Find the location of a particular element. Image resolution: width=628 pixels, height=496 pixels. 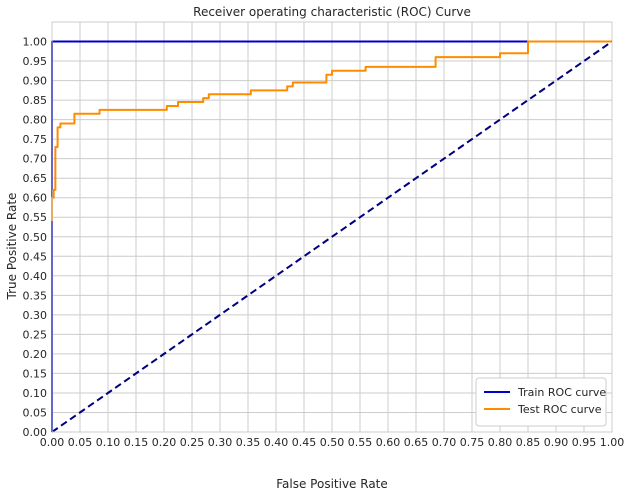

y-tick-label: 0.10 is located at coordinates (35, 393).